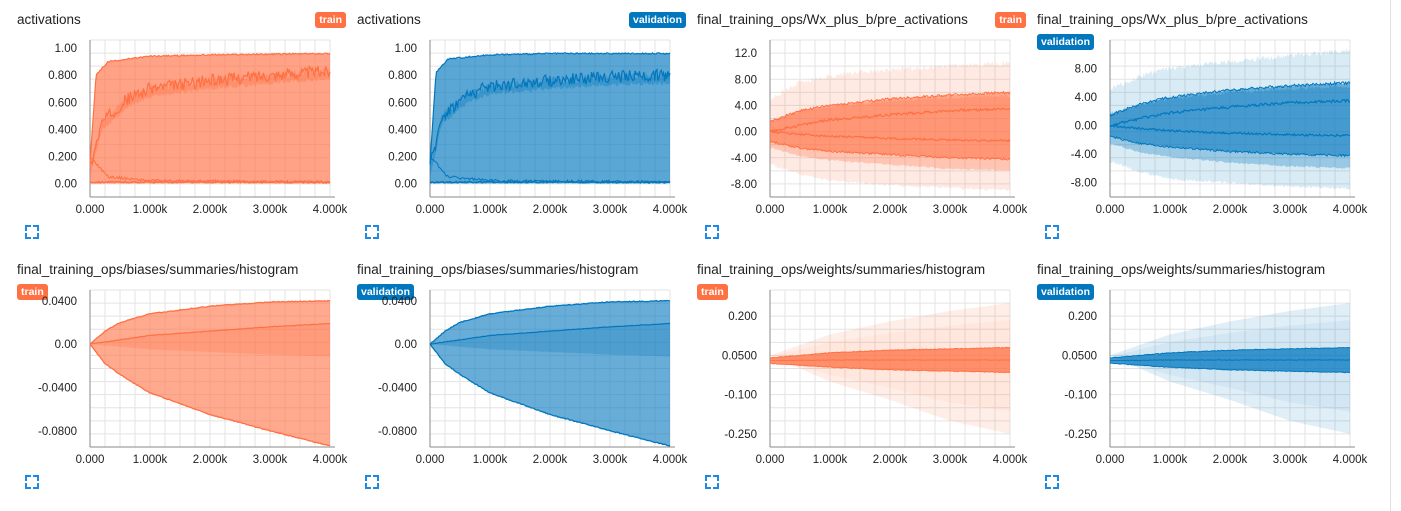 This screenshot has height=511, width=1401. What do you see at coordinates (1086, 98) in the screenshot?
I see `y-tick-label: 4.00` at bounding box center [1086, 98].